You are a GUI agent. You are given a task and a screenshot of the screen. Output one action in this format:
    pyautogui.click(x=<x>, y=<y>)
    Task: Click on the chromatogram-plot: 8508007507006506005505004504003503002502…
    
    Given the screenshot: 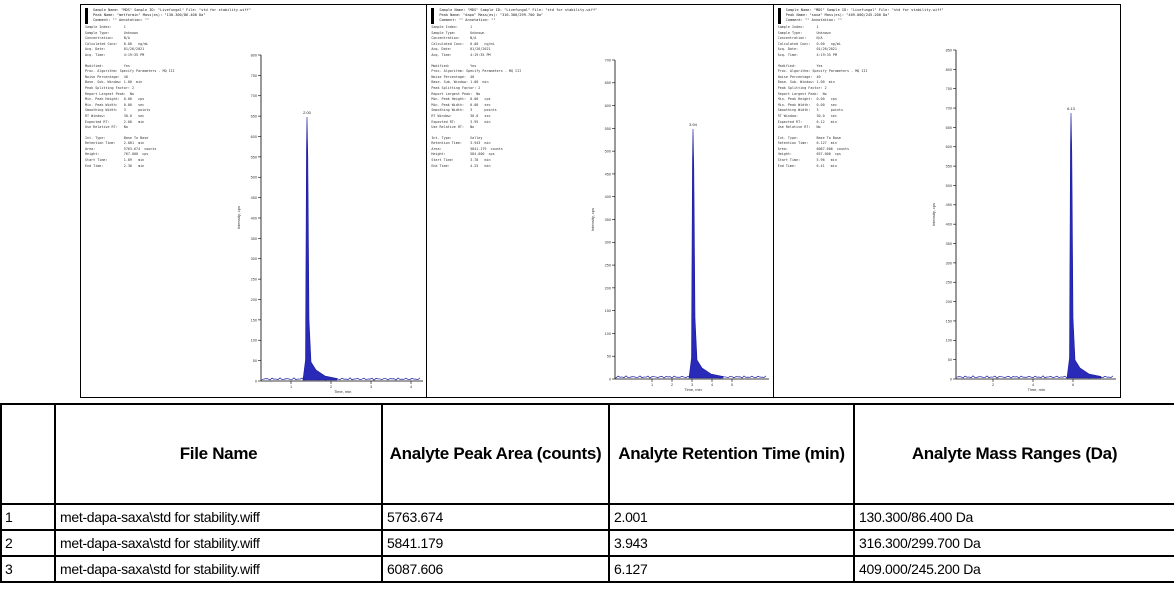 What is the action you would take?
    pyautogui.click(x=1030, y=217)
    